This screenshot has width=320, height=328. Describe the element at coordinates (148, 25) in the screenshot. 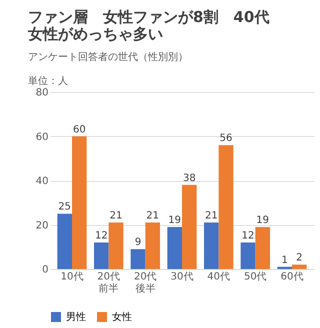

I see `chart-title: ファン層 女性ファンが8割 40代女性がめっちゃ多い` at that location.